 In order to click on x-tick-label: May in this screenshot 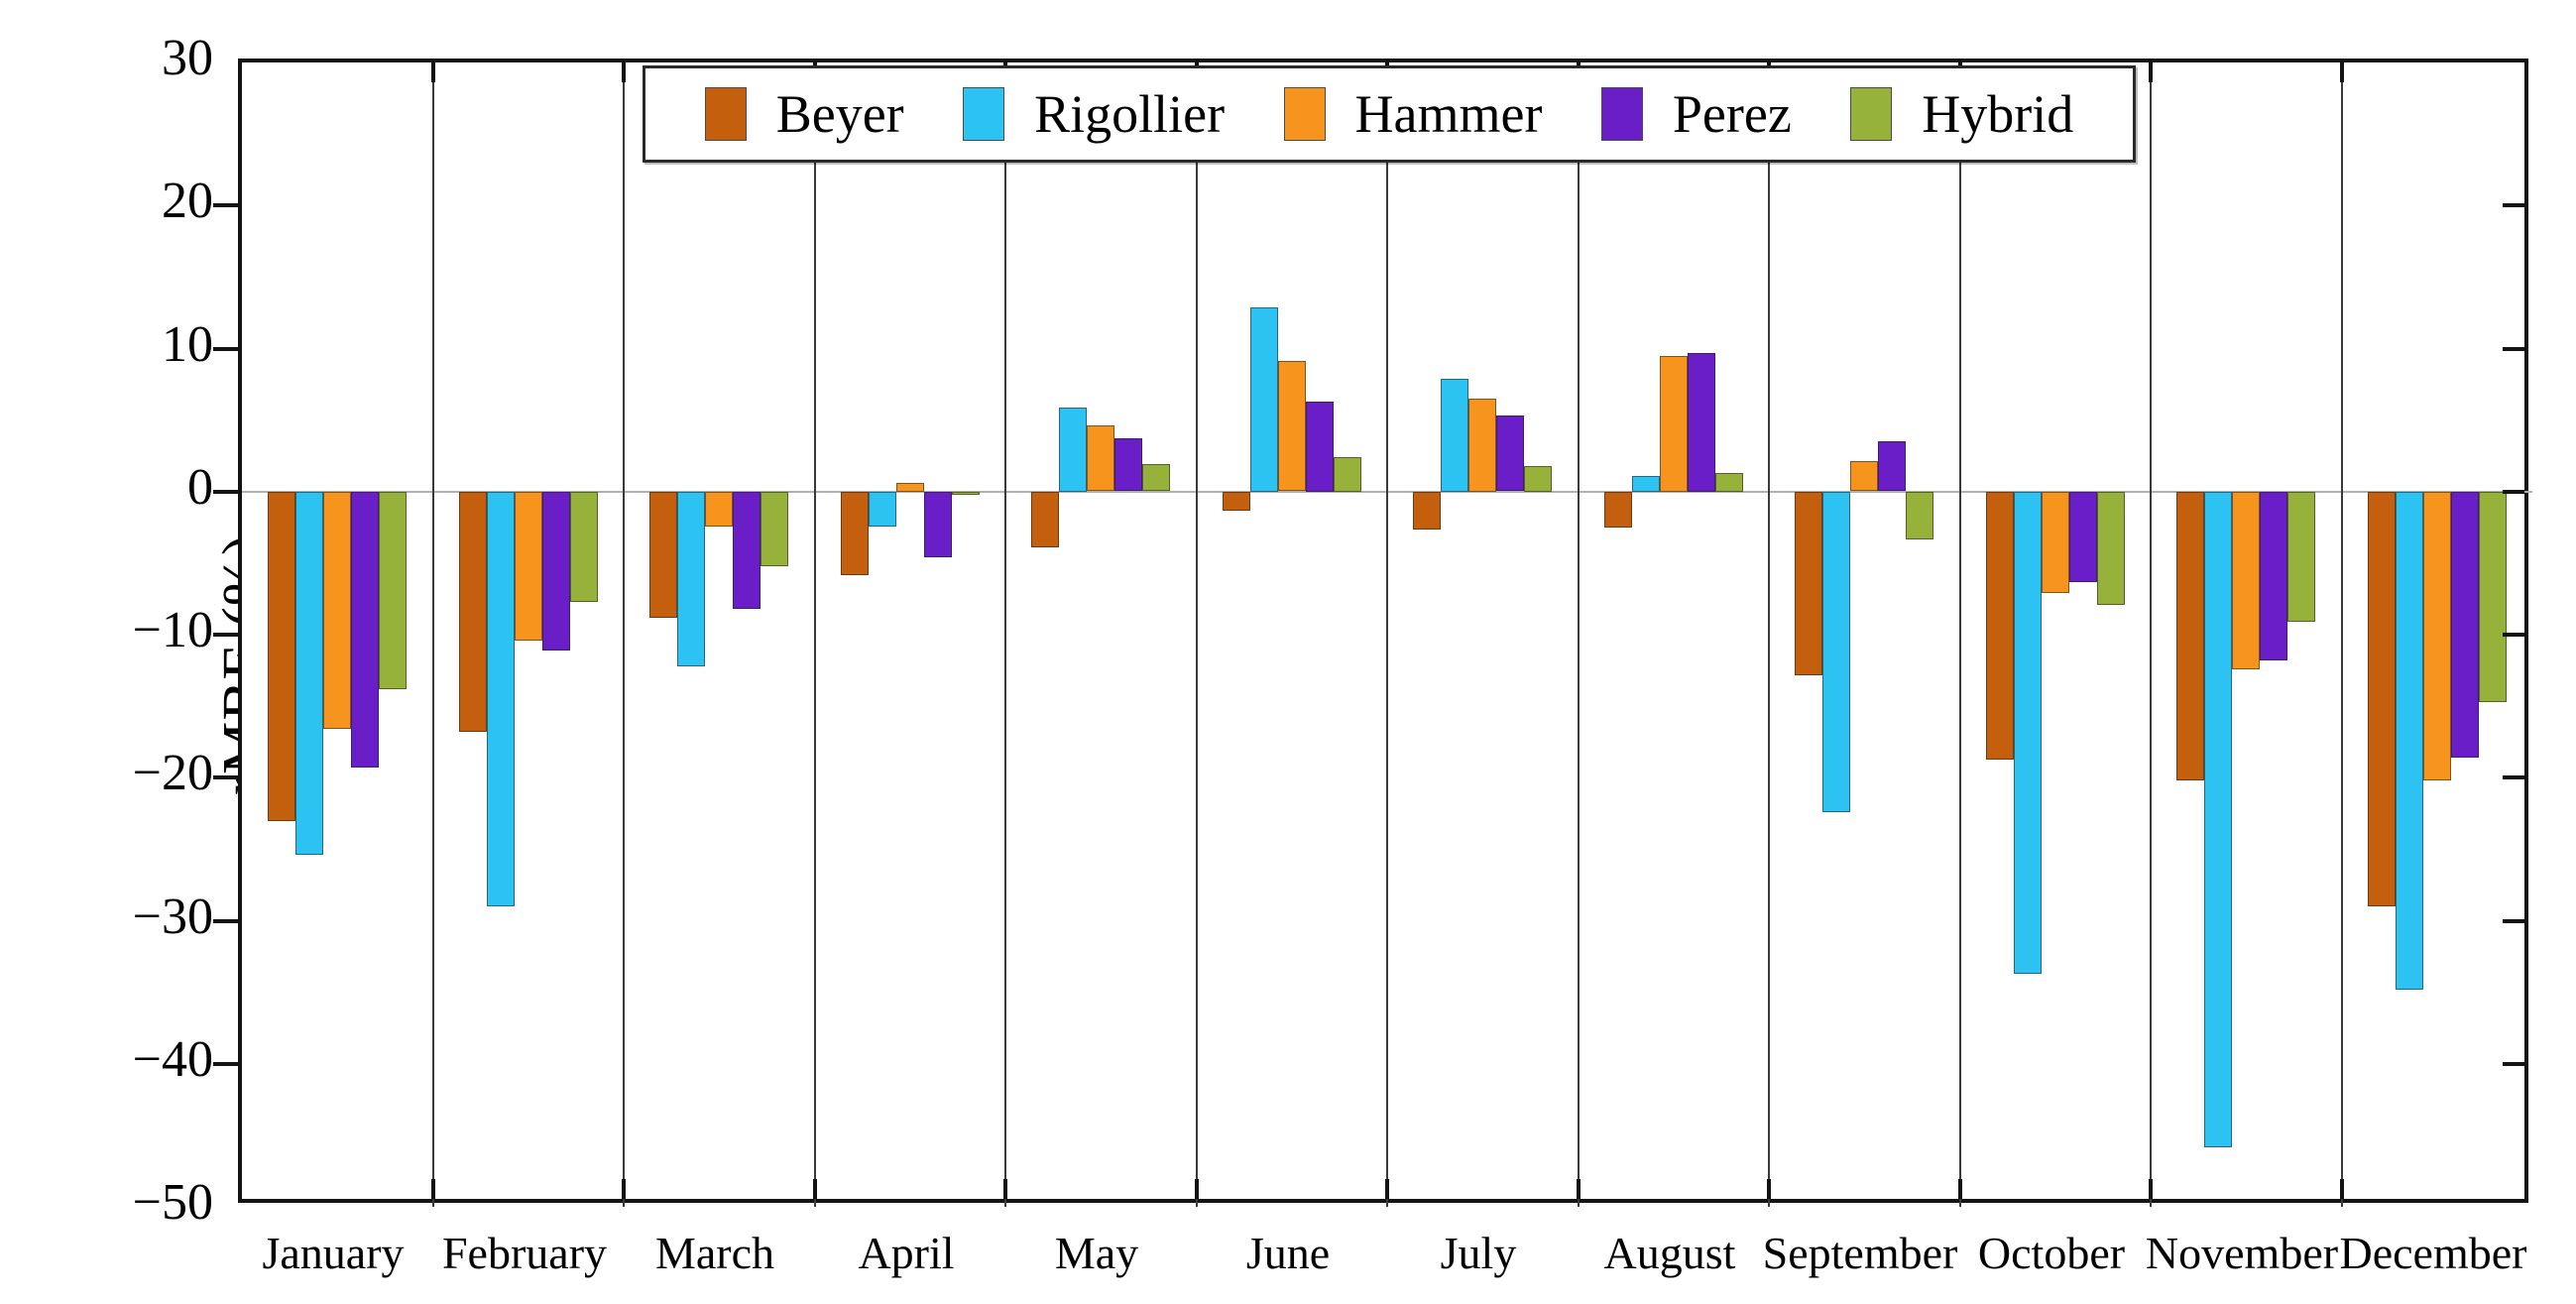, I will do `click(1096, 1253)`.